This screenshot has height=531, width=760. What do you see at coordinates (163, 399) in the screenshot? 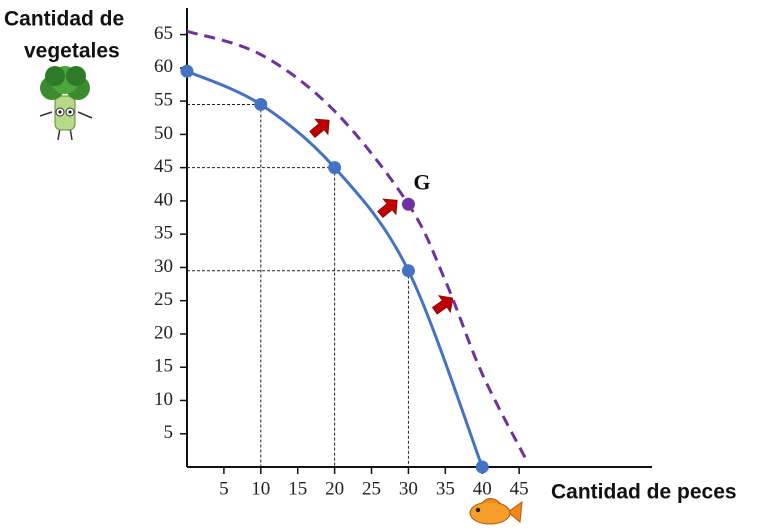
I see `y-tick-label: 10` at bounding box center [163, 399].